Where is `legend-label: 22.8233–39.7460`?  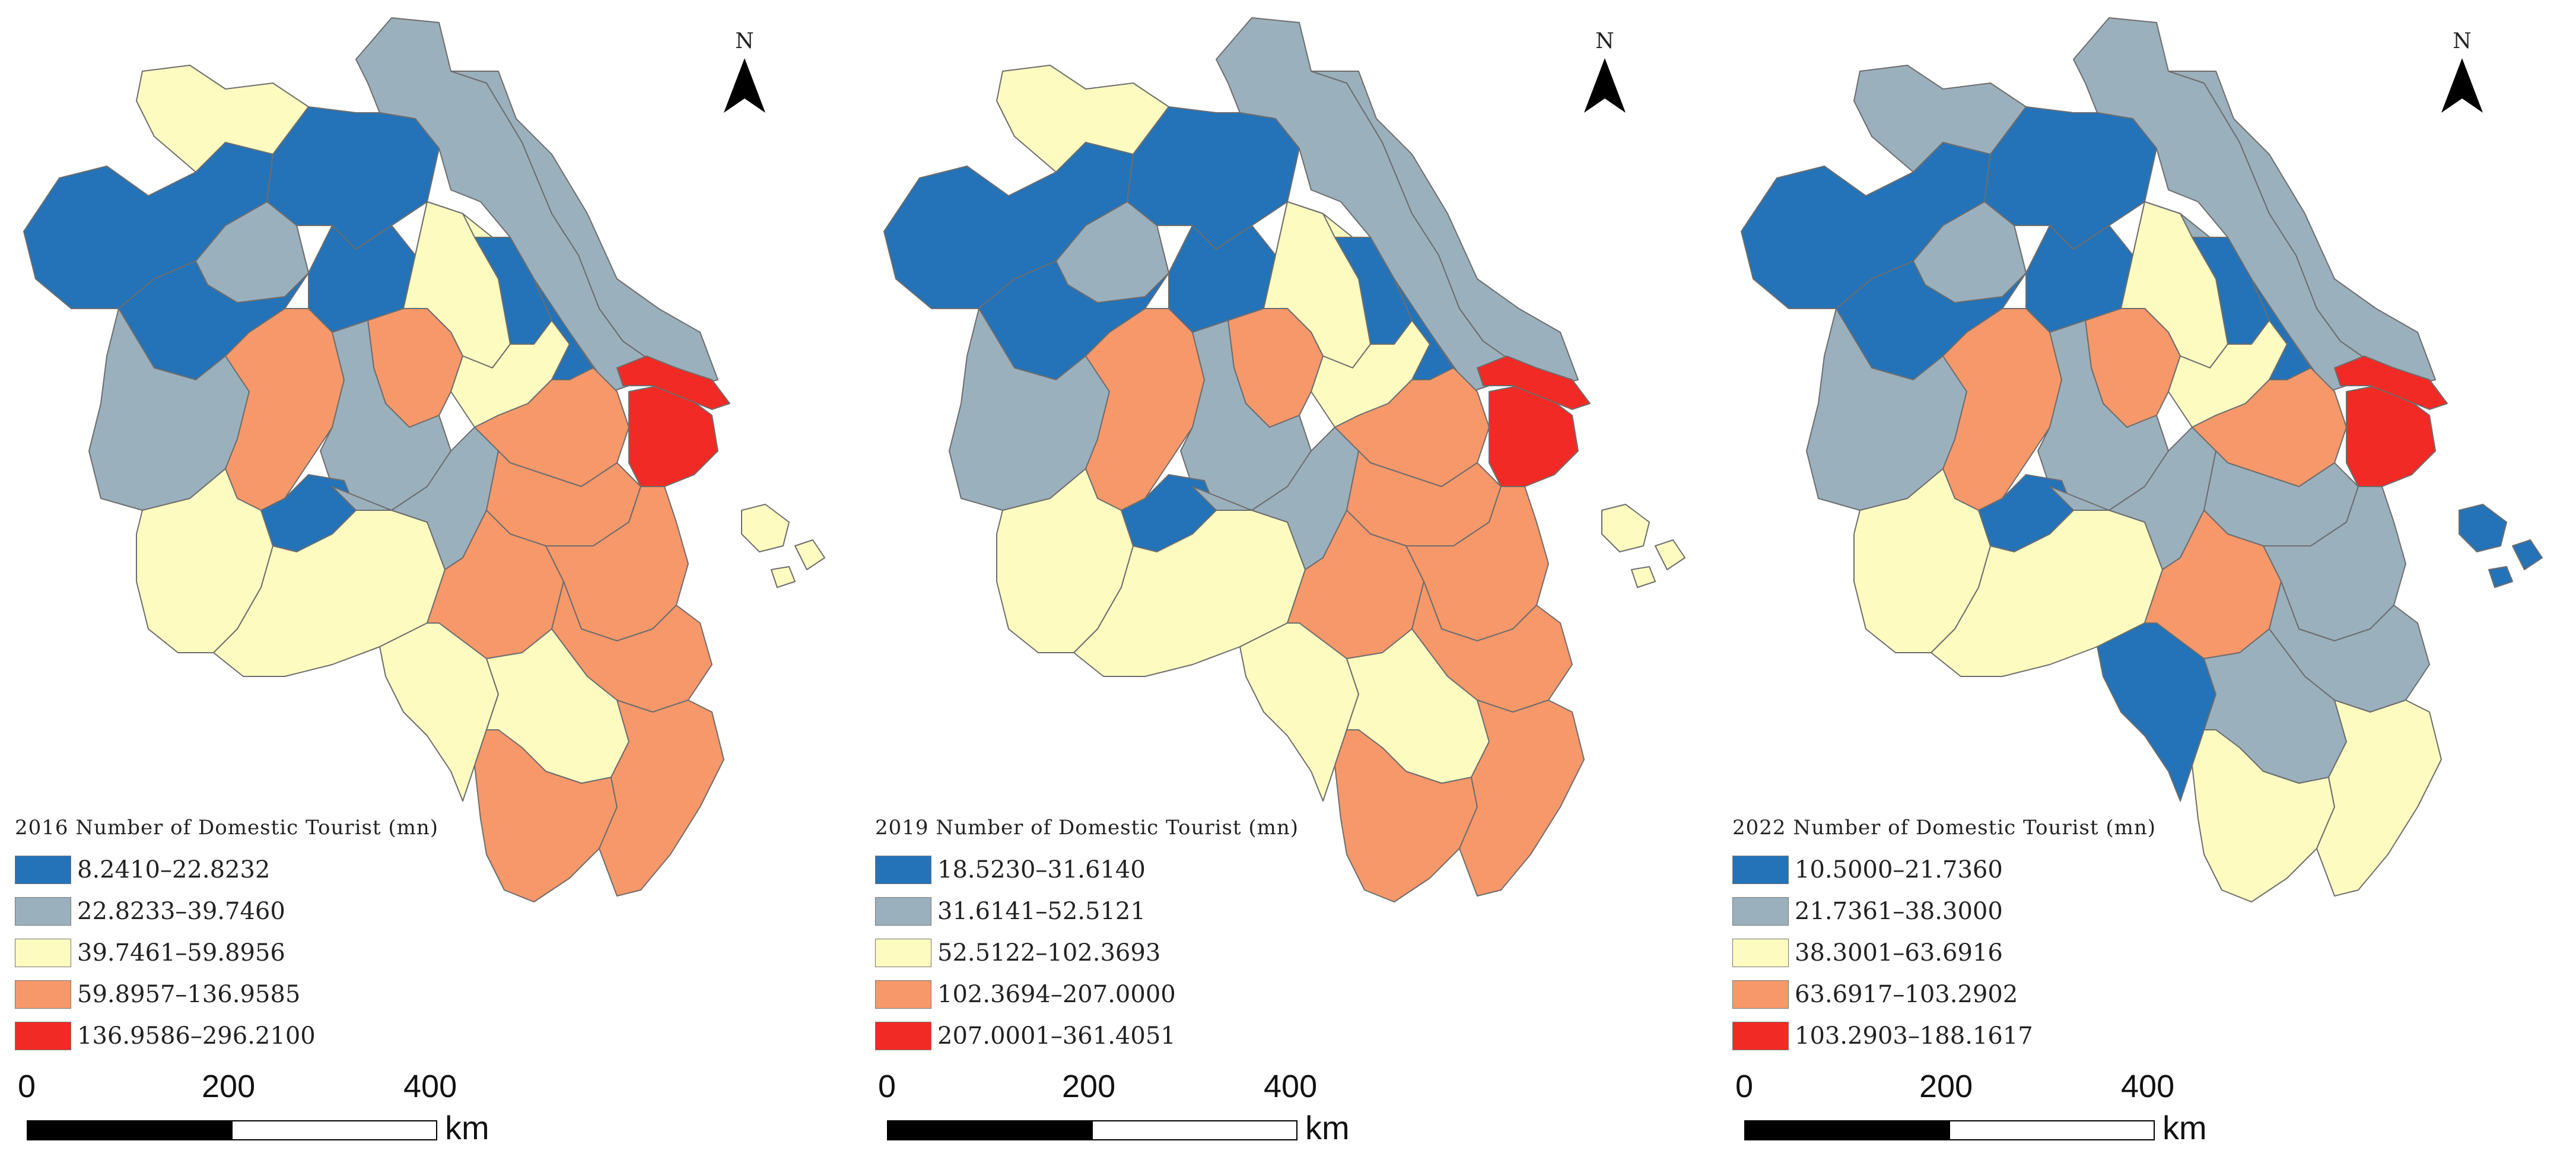 legend-label: 22.8233–39.7460 is located at coordinates (181, 911).